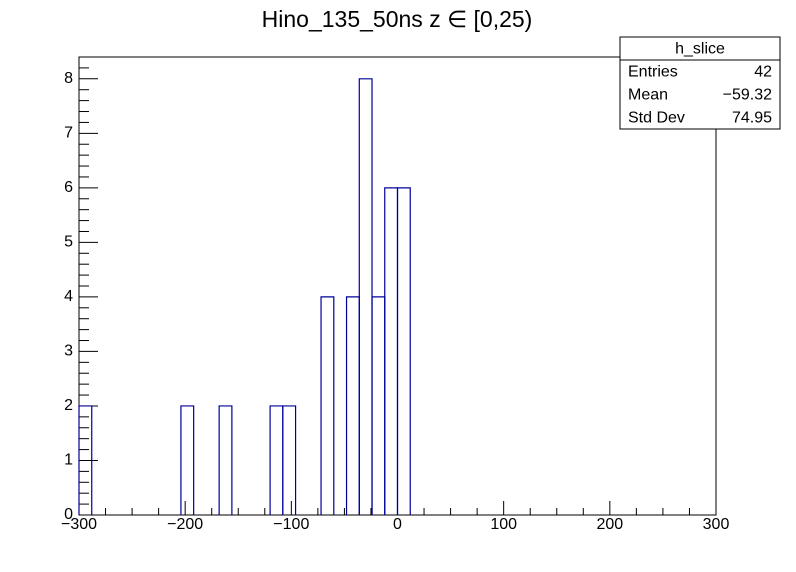 The width and height of the screenshot is (796, 572). Describe the element at coordinates (291, 524) in the screenshot. I see `x-tick-label: −100` at that location.